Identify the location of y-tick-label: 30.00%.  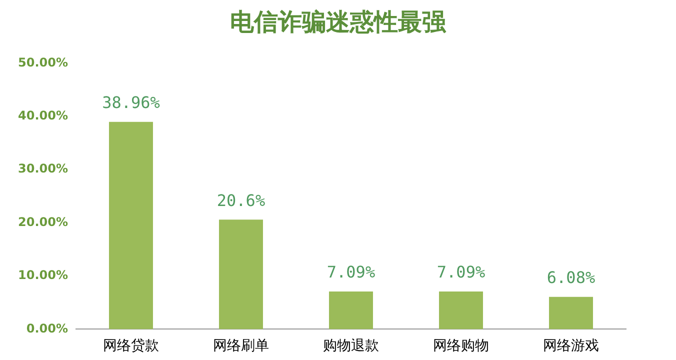
(43, 169).